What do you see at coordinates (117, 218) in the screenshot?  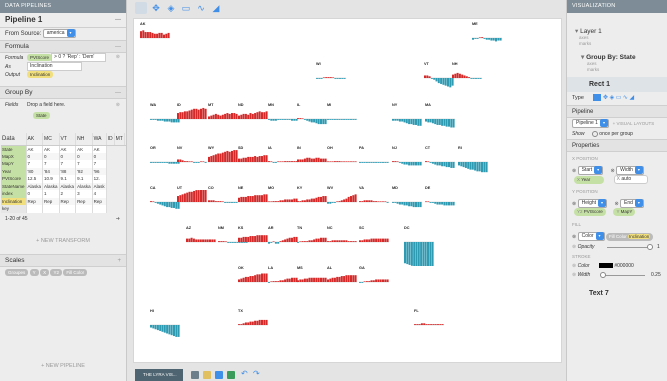 I see `next-page-icon: ➜` at bounding box center [117, 218].